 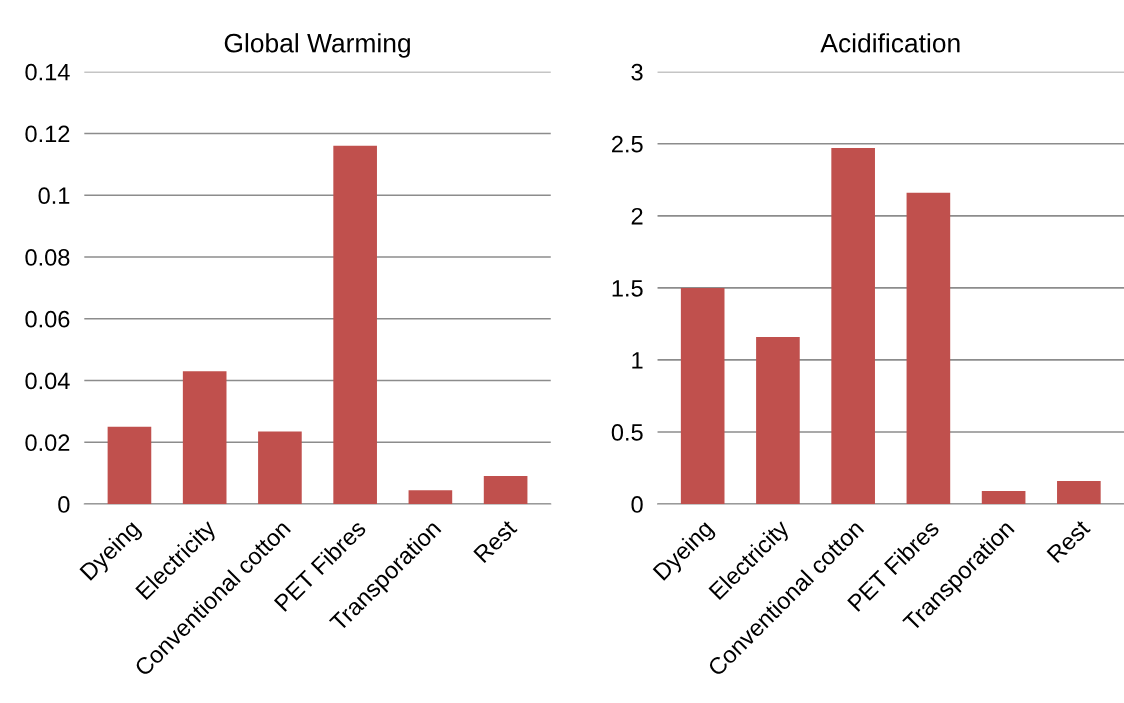 What do you see at coordinates (47, 72) in the screenshot?
I see `y-tick-label: 0.14` at bounding box center [47, 72].